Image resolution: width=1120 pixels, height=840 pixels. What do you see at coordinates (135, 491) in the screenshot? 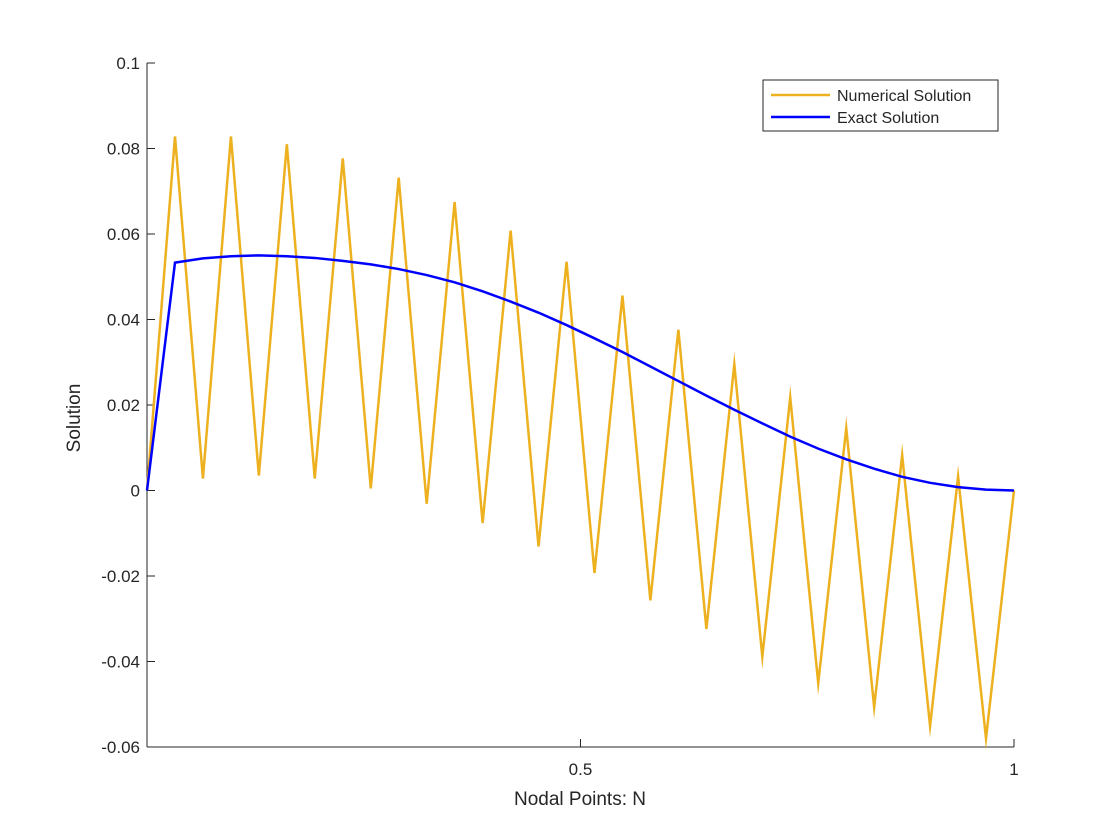
I see `y-tick-label: 0` at bounding box center [135, 491].